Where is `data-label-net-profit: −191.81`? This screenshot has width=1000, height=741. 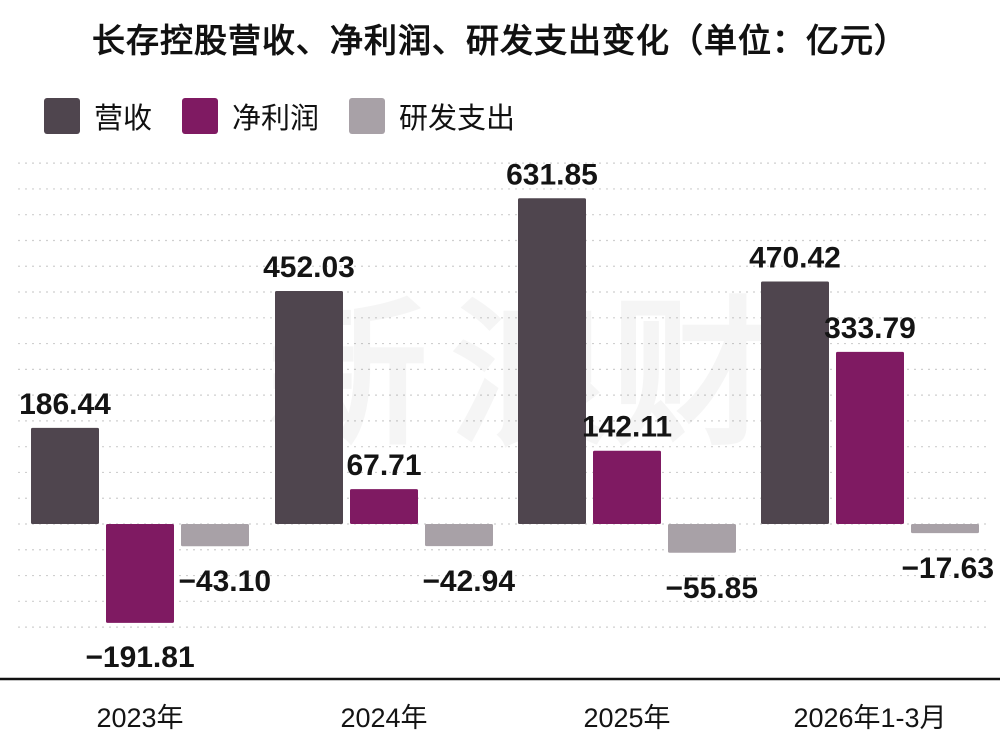
data-label-net-profit: −191.81 is located at coordinates (139, 657).